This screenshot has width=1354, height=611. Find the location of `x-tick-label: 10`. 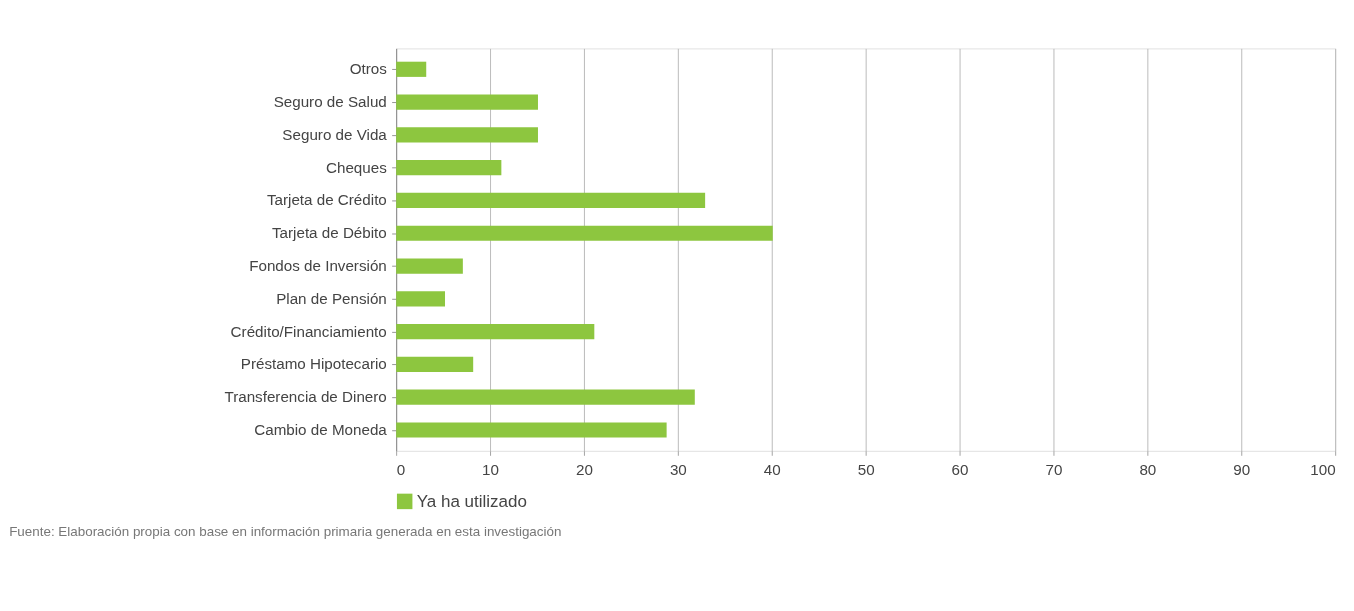

x-tick-label: 10 is located at coordinates (490, 469).